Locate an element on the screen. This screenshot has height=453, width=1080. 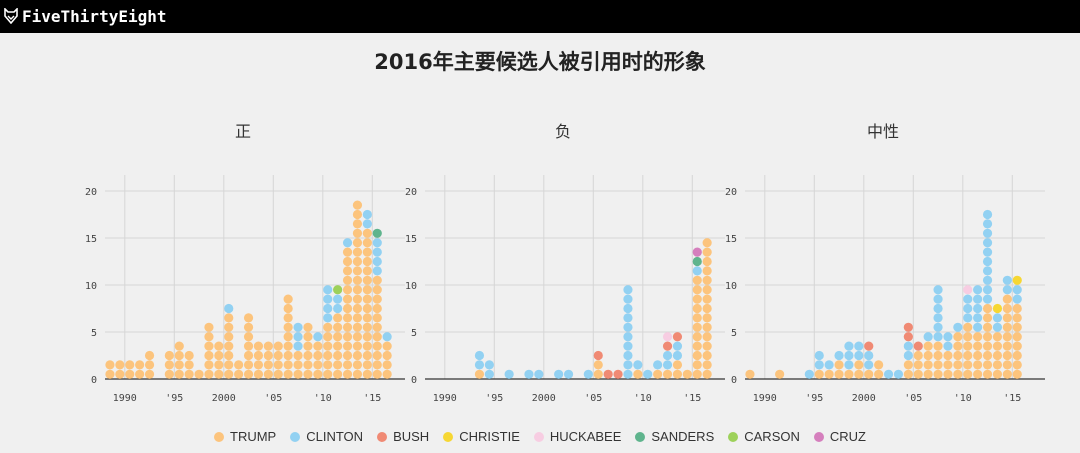
legend-item-cruz: CRUZ is located at coordinates (839, 436).